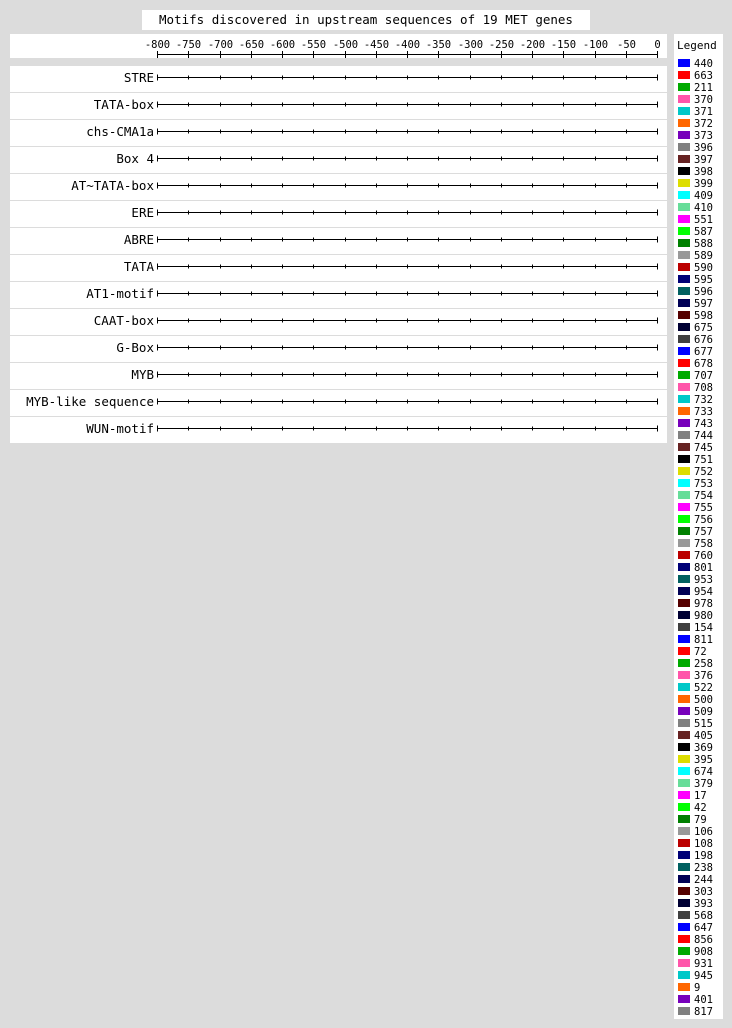  I want to click on legend-item: 589, so click(695, 256).